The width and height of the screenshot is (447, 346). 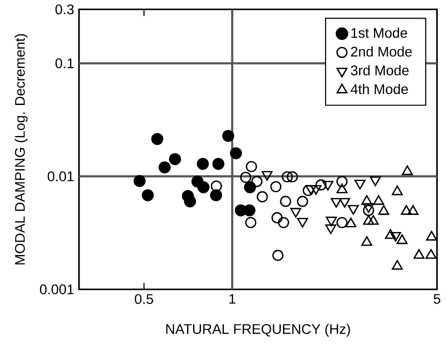 I want to click on y-tick-label: 0.001, so click(x=57, y=289).